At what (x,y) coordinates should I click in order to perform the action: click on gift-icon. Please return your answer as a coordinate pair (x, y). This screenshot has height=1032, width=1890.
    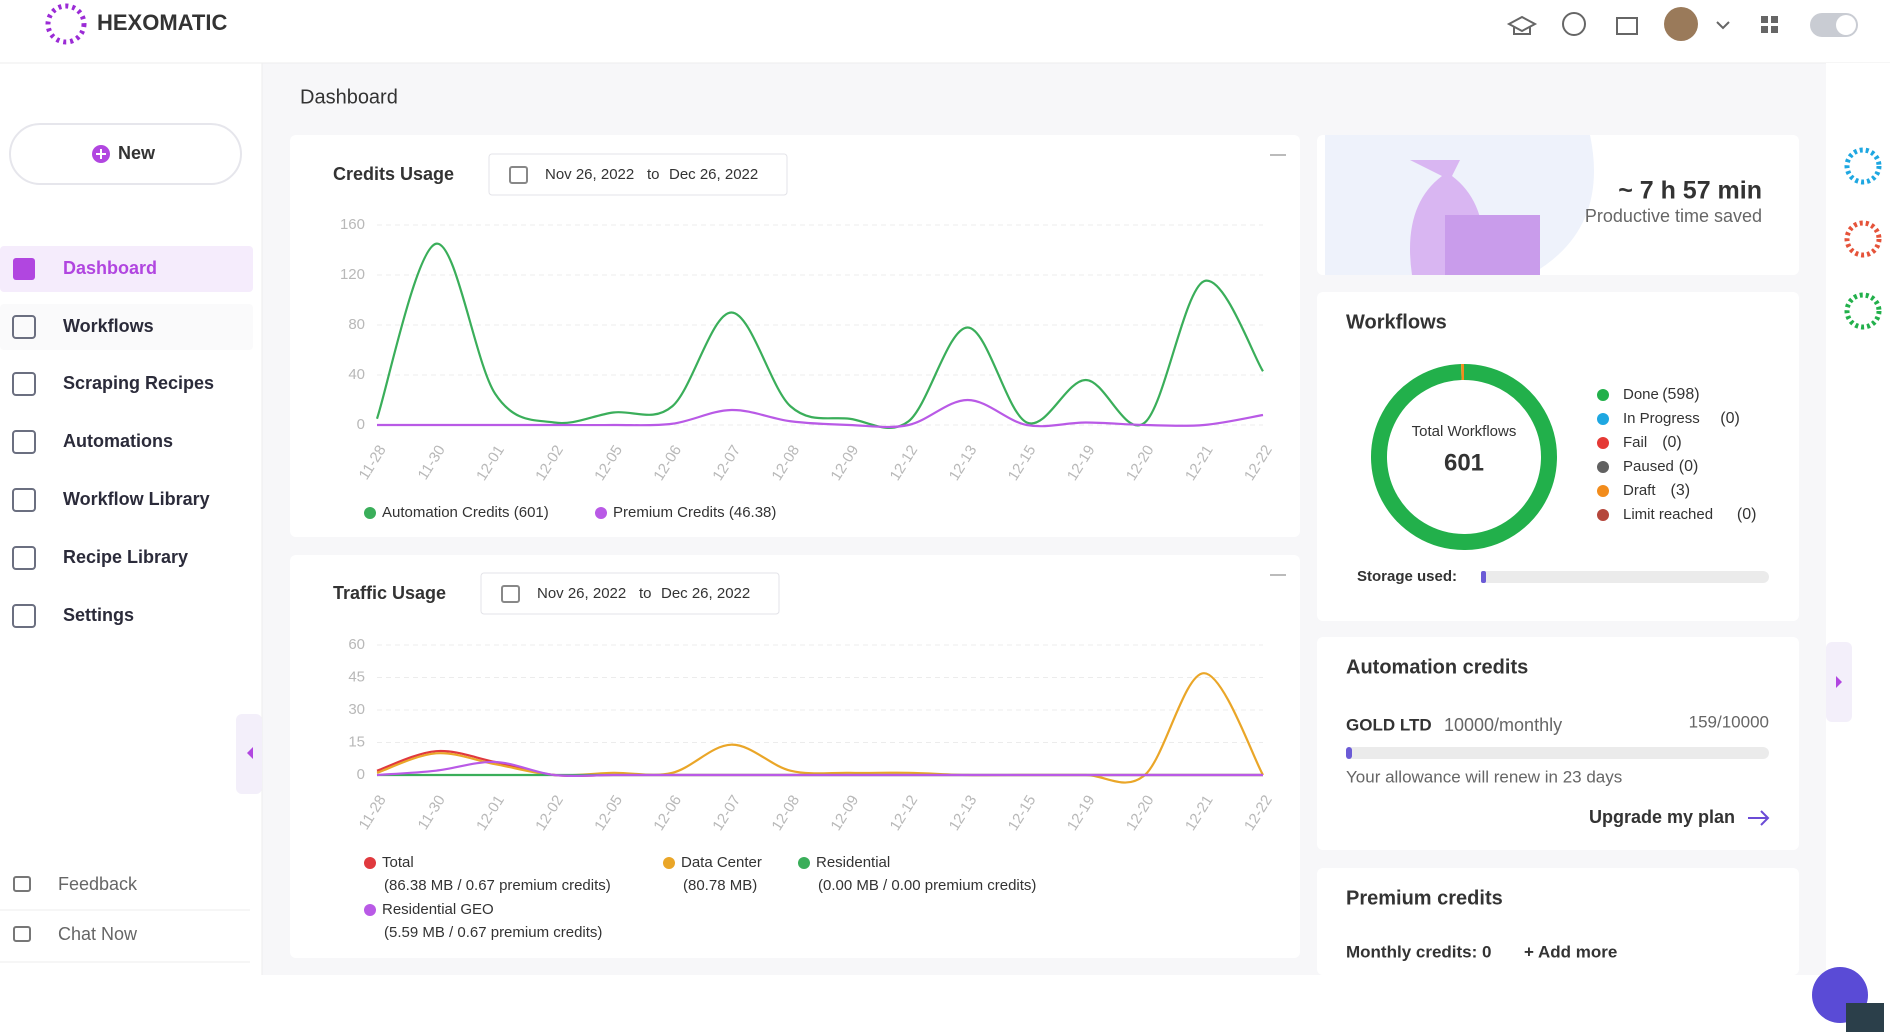
    Looking at the image, I should click on (1627, 26).